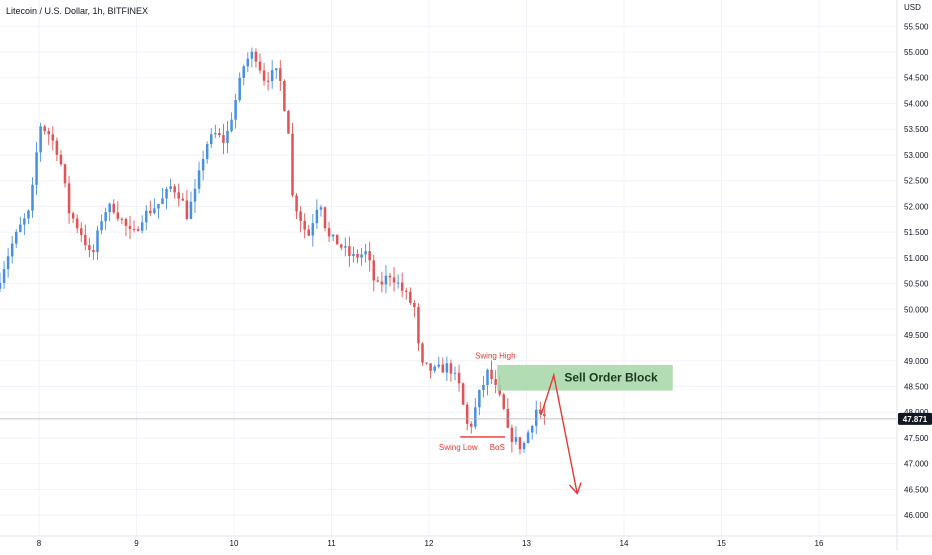 This screenshot has width=932, height=555. I want to click on swing-high-label: Swing High, so click(495, 355).